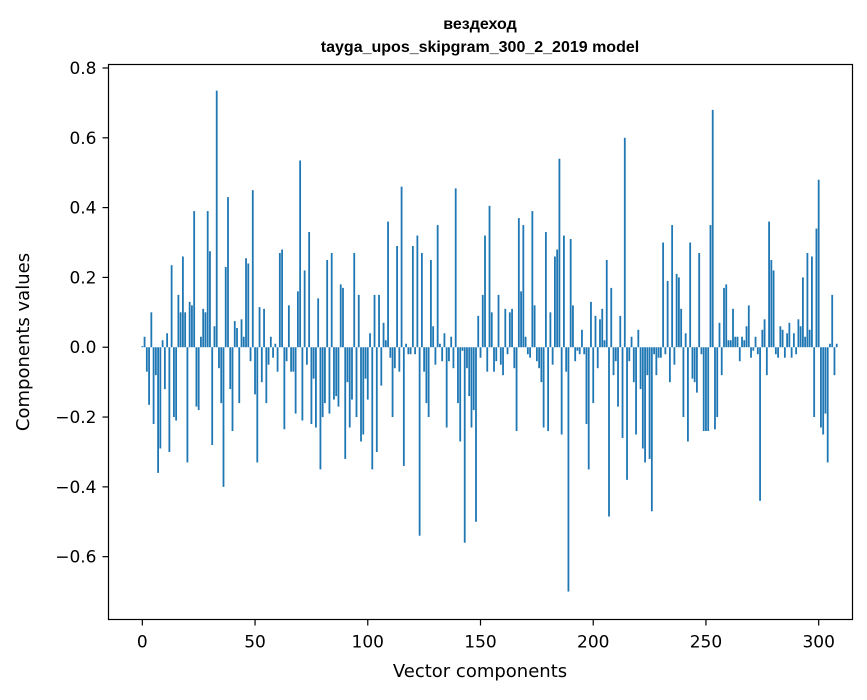 The height and width of the screenshot is (700, 867). I want to click on x-tick-label: 150, so click(480, 643).